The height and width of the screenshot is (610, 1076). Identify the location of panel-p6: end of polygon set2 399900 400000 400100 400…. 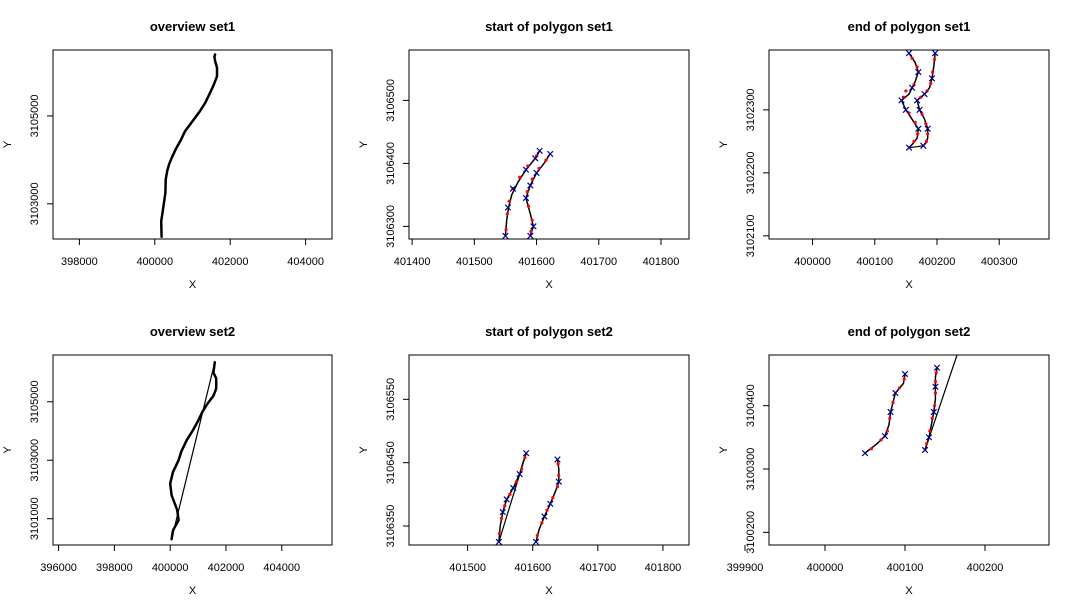
(884, 460).